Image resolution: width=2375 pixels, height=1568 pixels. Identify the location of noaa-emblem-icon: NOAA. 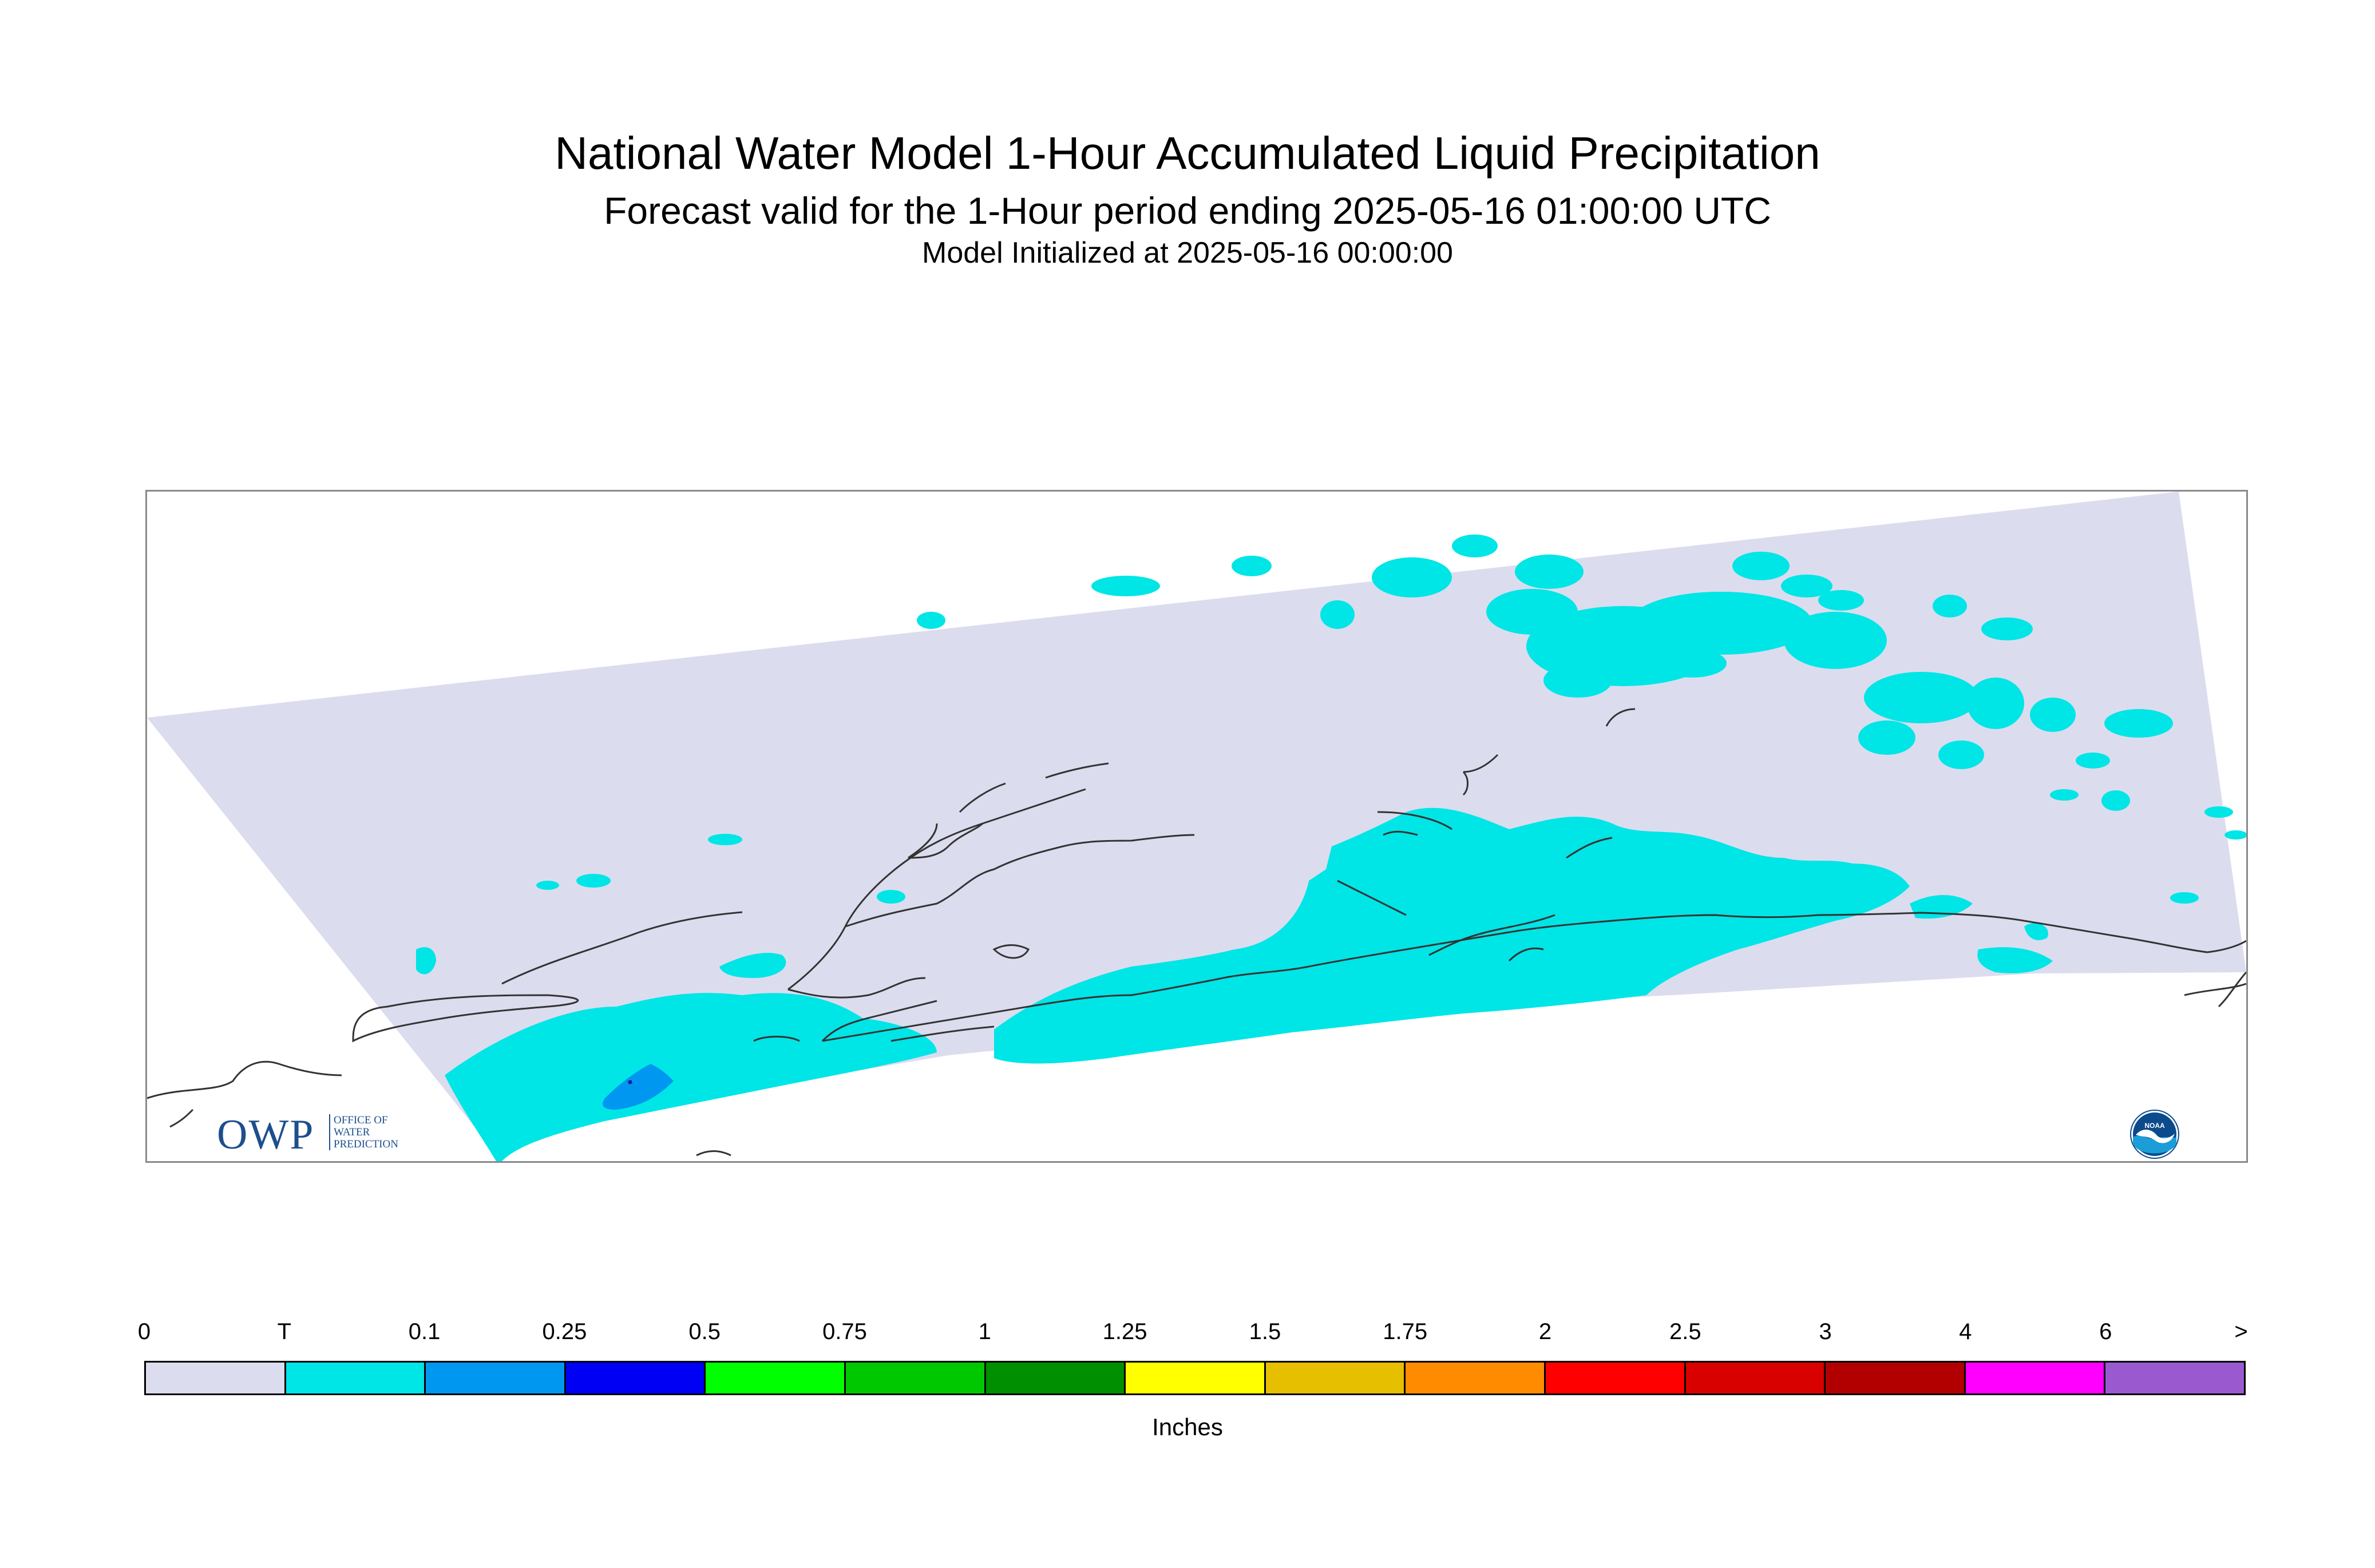
(2154, 1134).